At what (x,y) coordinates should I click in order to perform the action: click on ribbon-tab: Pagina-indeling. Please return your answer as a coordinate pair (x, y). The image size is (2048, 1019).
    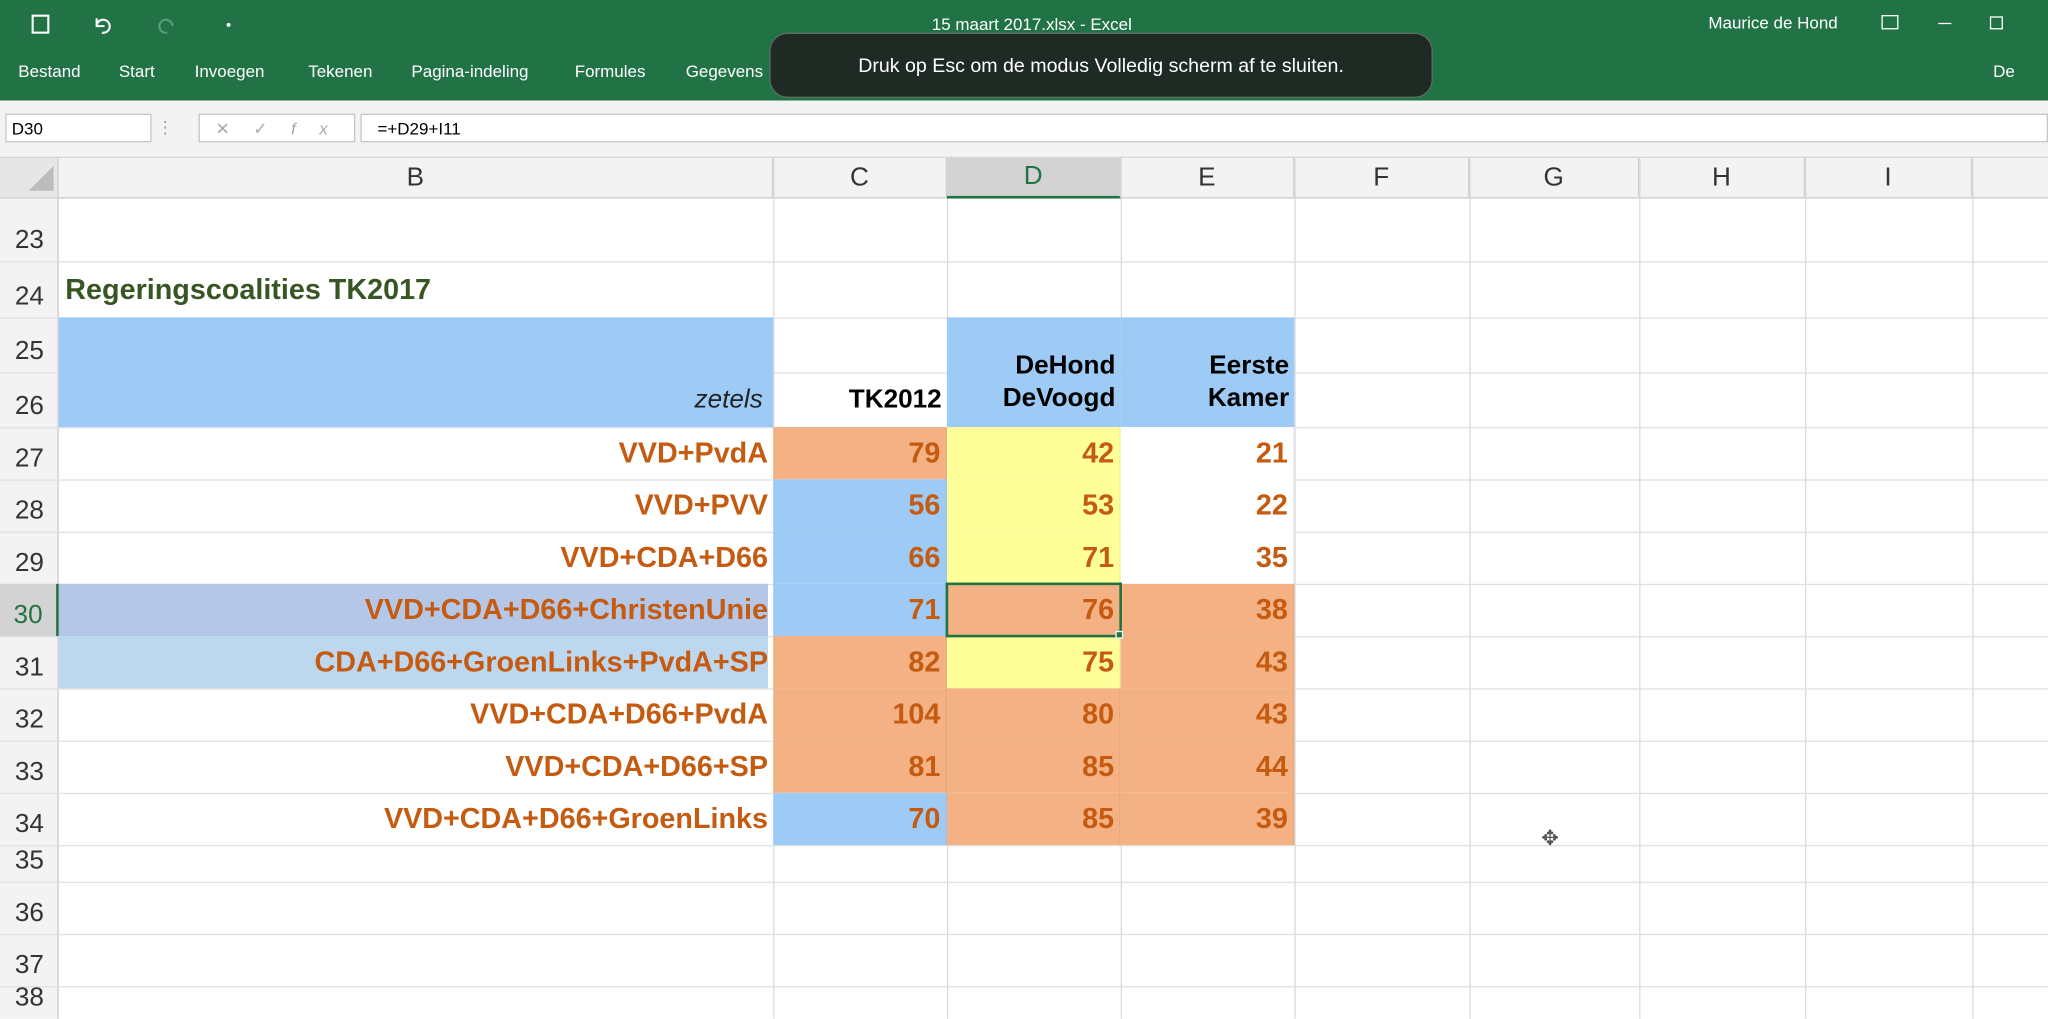
    Looking at the image, I should click on (470, 71).